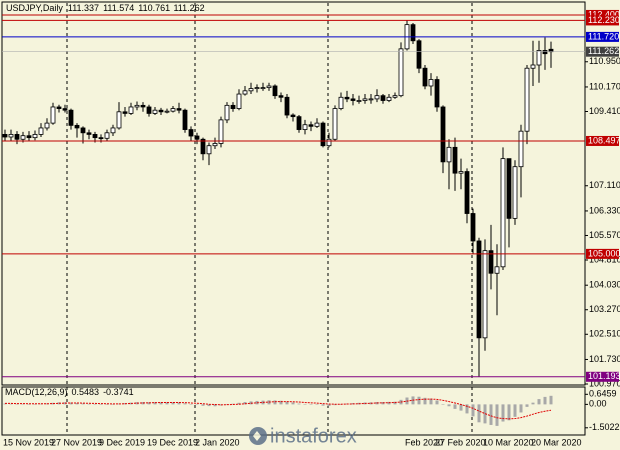 Image resolution: width=620 pixels, height=450 pixels. I want to click on y-tick-label: 104.810, so click(604, 259).